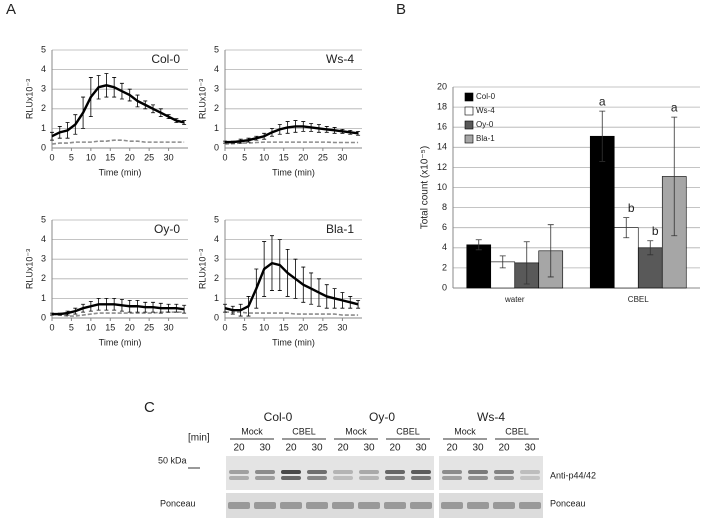 The width and height of the screenshot is (728, 520). Describe the element at coordinates (149, 327) in the screenshot. I see `x-tick-label: 25` at that location.